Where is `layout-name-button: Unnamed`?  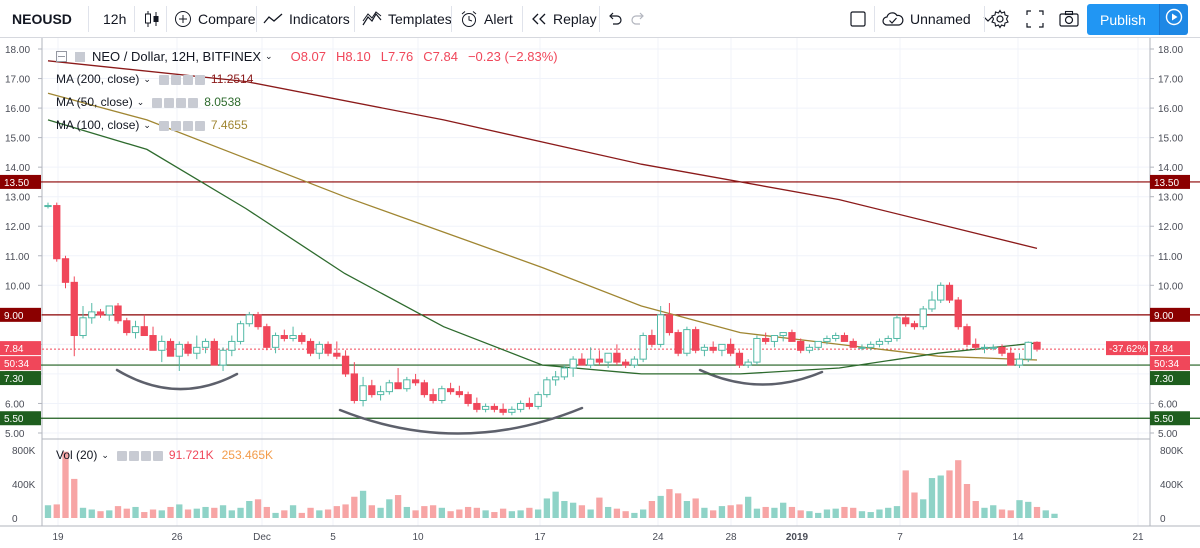
layout-name-button: Unnamed is located at coordinates (937, 19).